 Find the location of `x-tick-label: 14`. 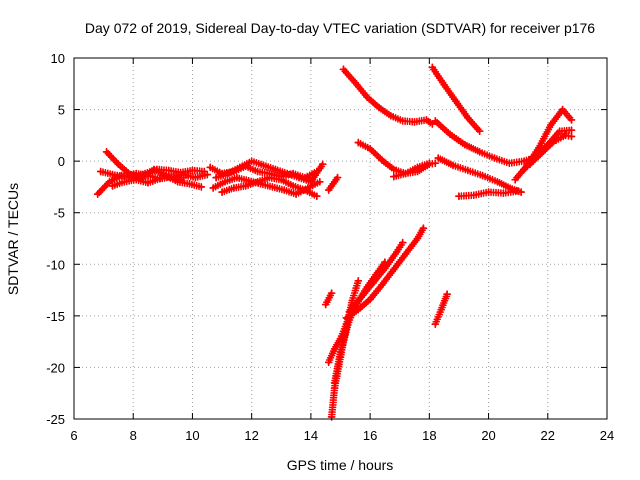

x-tick-label: 14 is located at coordinates (311, 435).